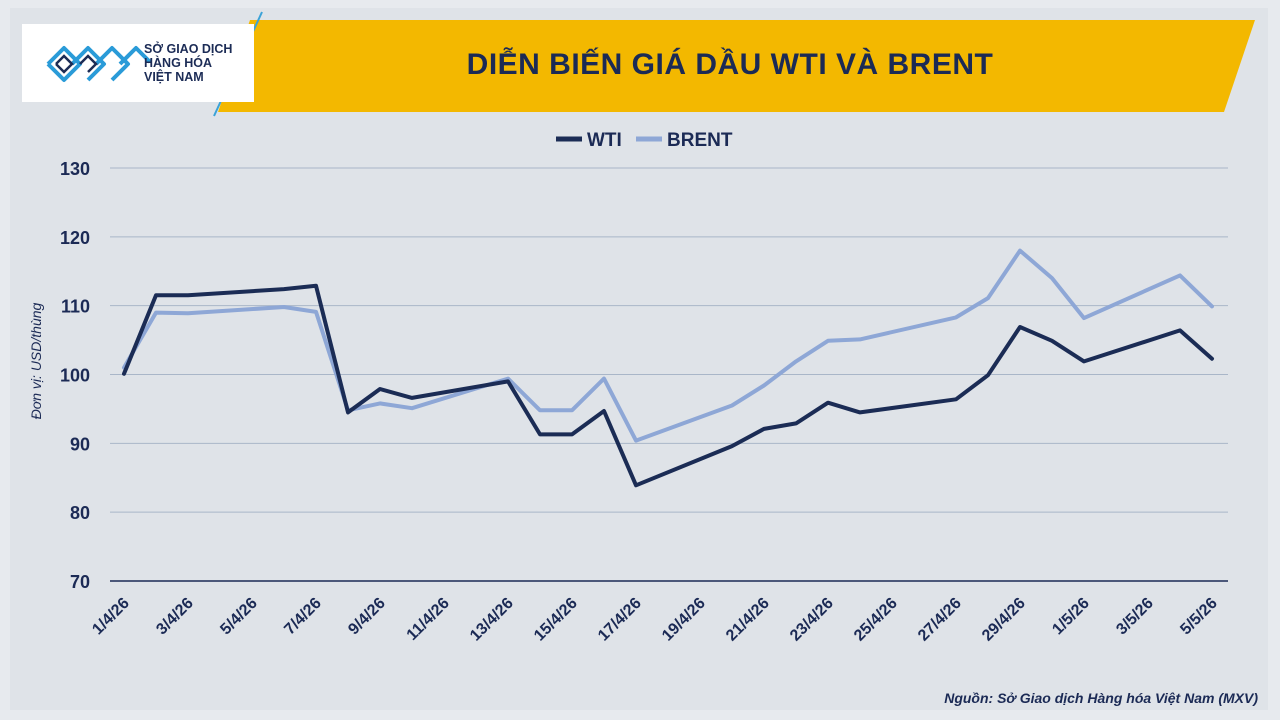  I want to click on x-tick-label: 1/4/26, so click(111, 617).